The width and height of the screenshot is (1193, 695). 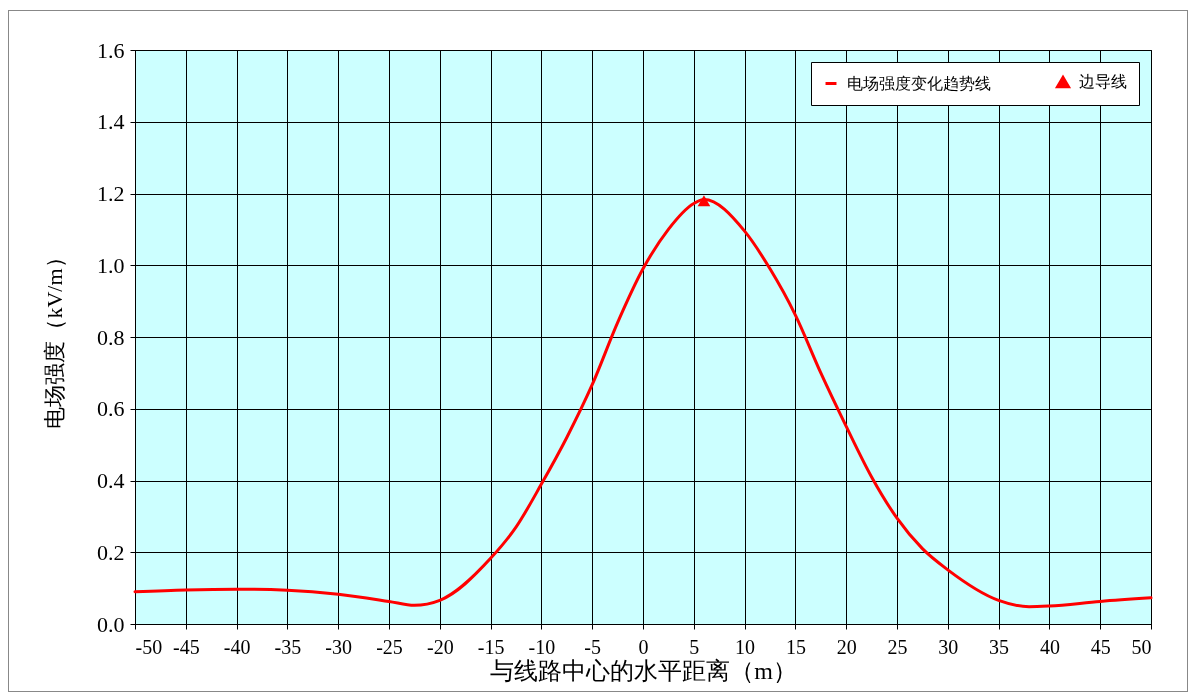 I want to click on x-tick-label: -10, so click(x=542, y=646).